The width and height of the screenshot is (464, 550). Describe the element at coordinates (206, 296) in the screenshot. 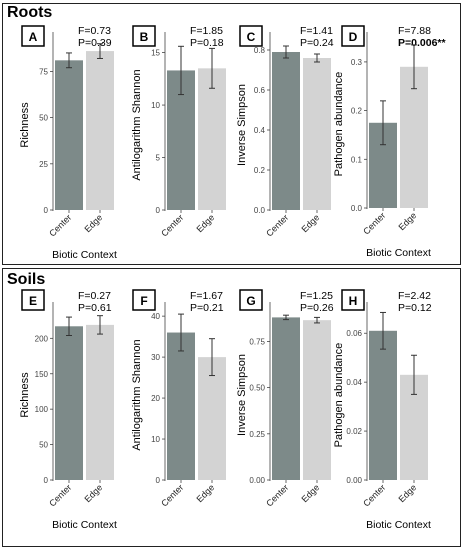

I see `stat-label: F=1.67` at that location.